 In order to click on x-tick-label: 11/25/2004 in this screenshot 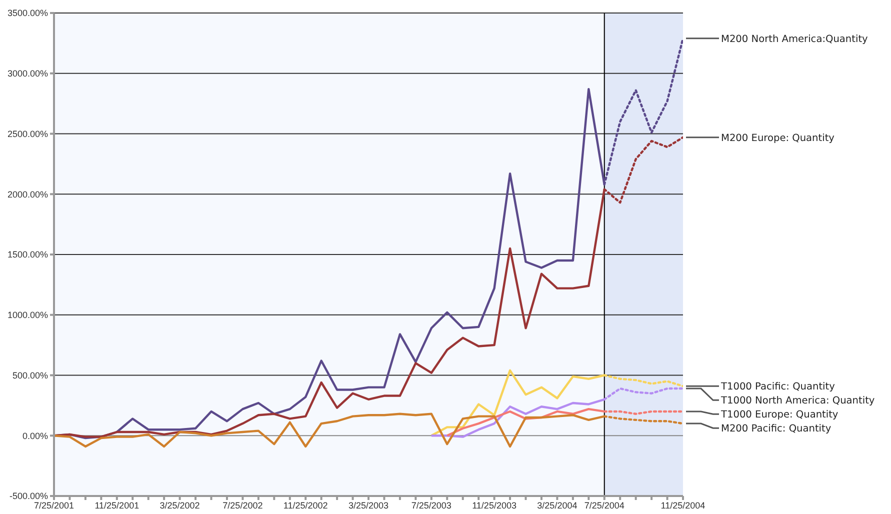, I will do `click(683, 505)`.